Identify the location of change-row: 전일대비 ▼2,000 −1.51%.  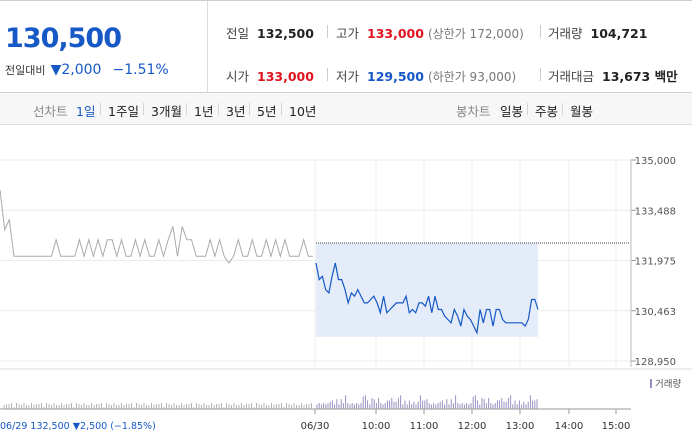
(87, 68).